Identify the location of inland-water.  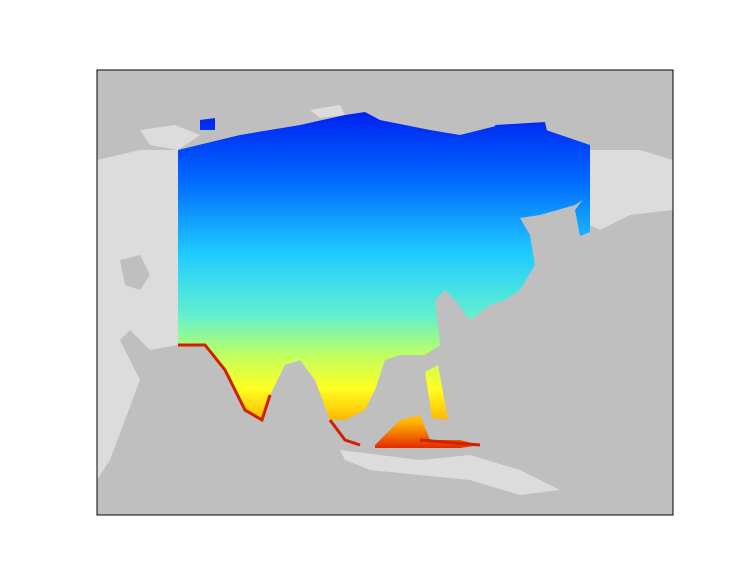
(135, 272).